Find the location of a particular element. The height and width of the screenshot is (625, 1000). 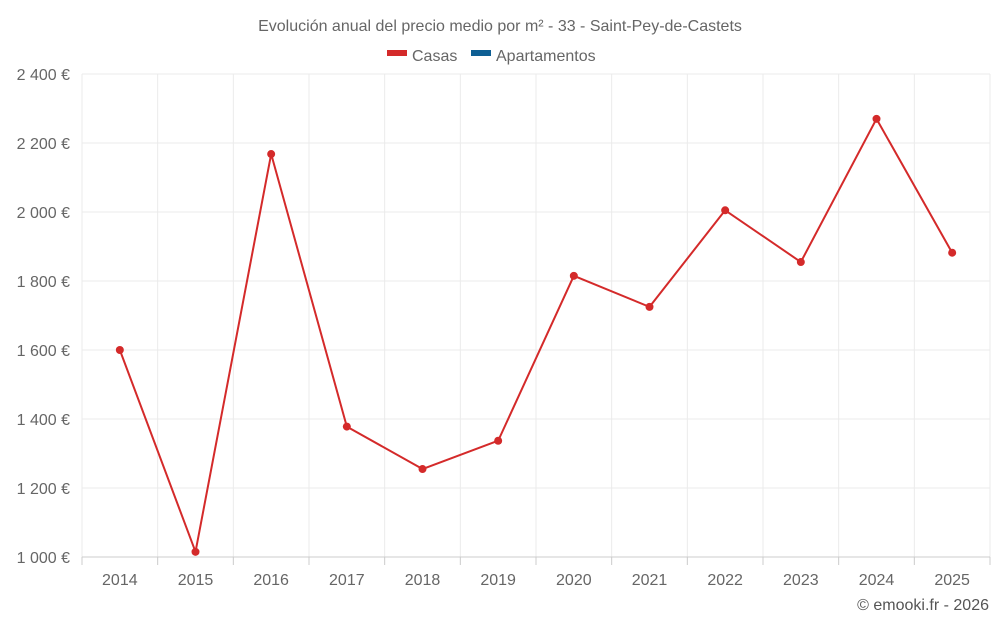

x-tick-label: 2025 is located at coordinates (952, 580).